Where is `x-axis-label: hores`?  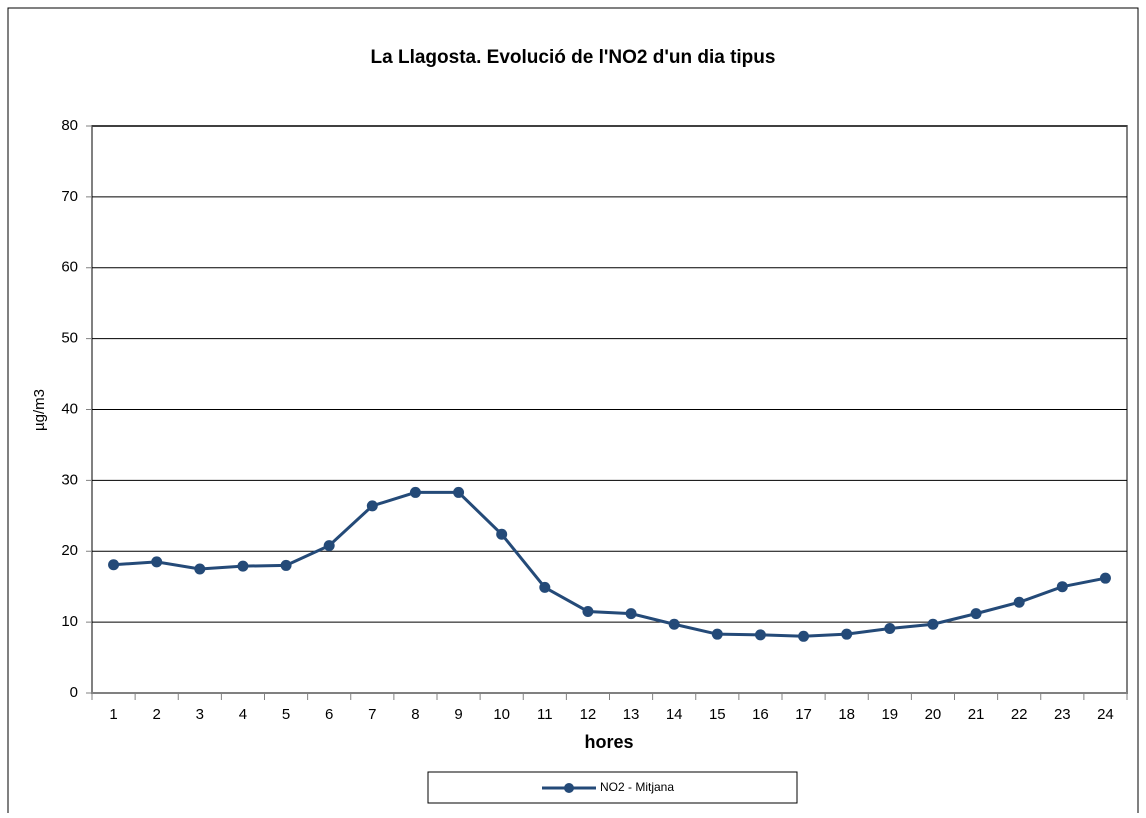 x-axis-label: hores is located at coordinates (608, 742).